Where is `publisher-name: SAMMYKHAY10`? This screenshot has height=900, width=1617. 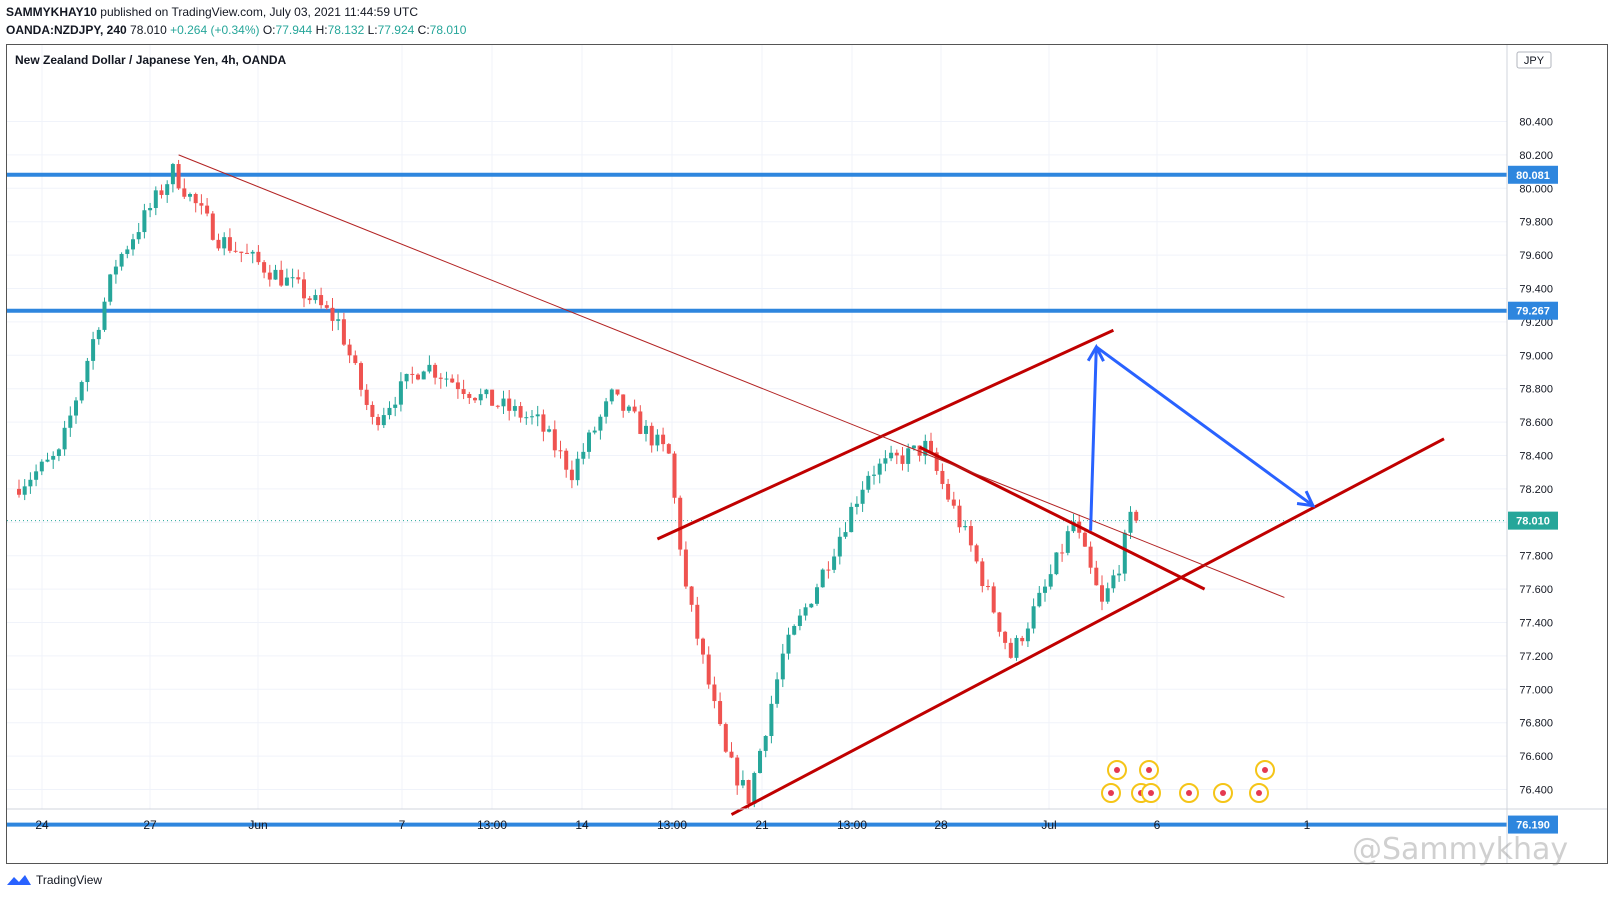
publisher-name: SAMMYKHAY10 is located at coordinates (51, 12).